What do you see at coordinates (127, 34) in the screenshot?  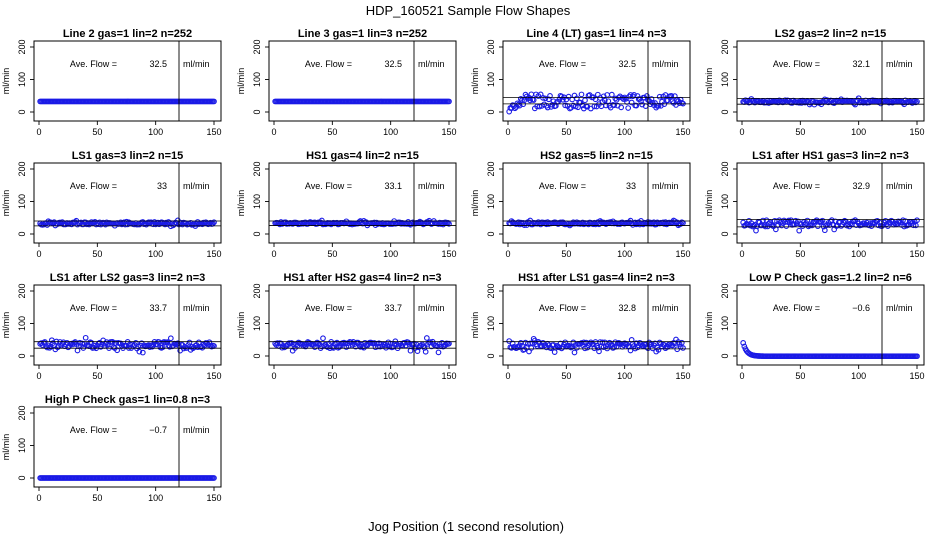 I see `panel-title: Line 2 gas=1 lin=2 n=252` at bounding box center [127, 34].